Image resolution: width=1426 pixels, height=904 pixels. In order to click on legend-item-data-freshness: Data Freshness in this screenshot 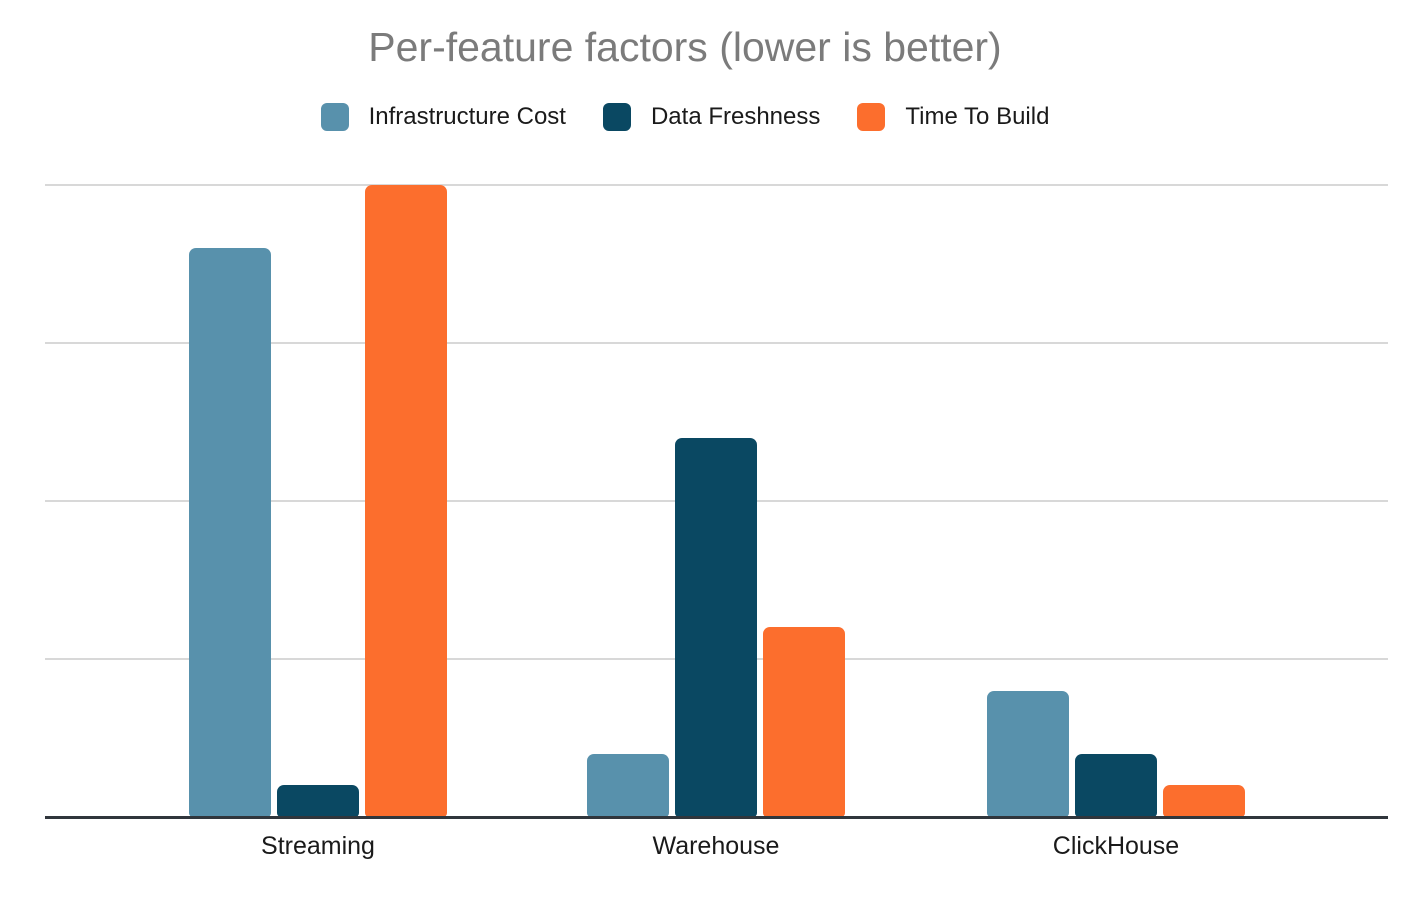, I will do `click(711, 117)`.